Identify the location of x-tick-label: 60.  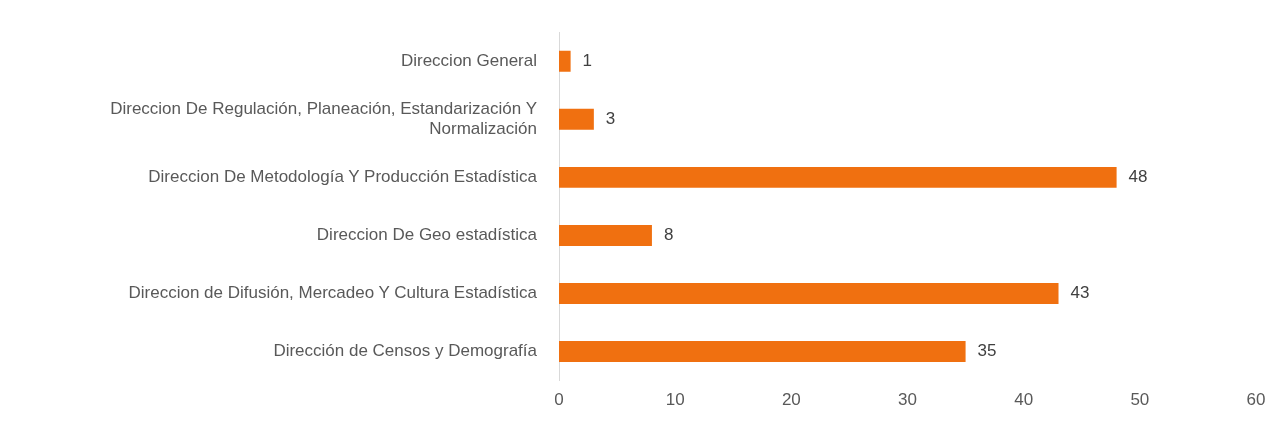
(1256, 400).